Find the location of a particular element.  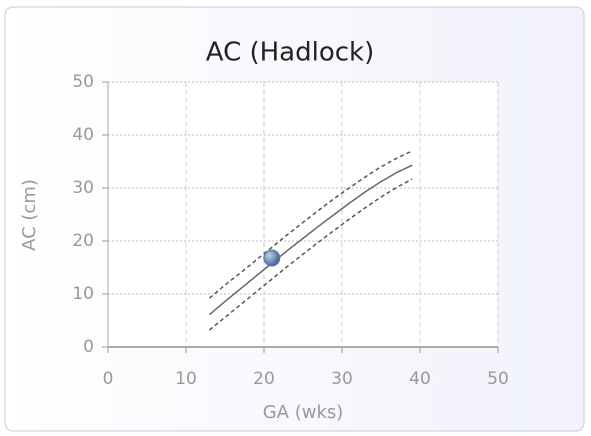

x-tick-label: 50 is located at coordinates (498, 379).